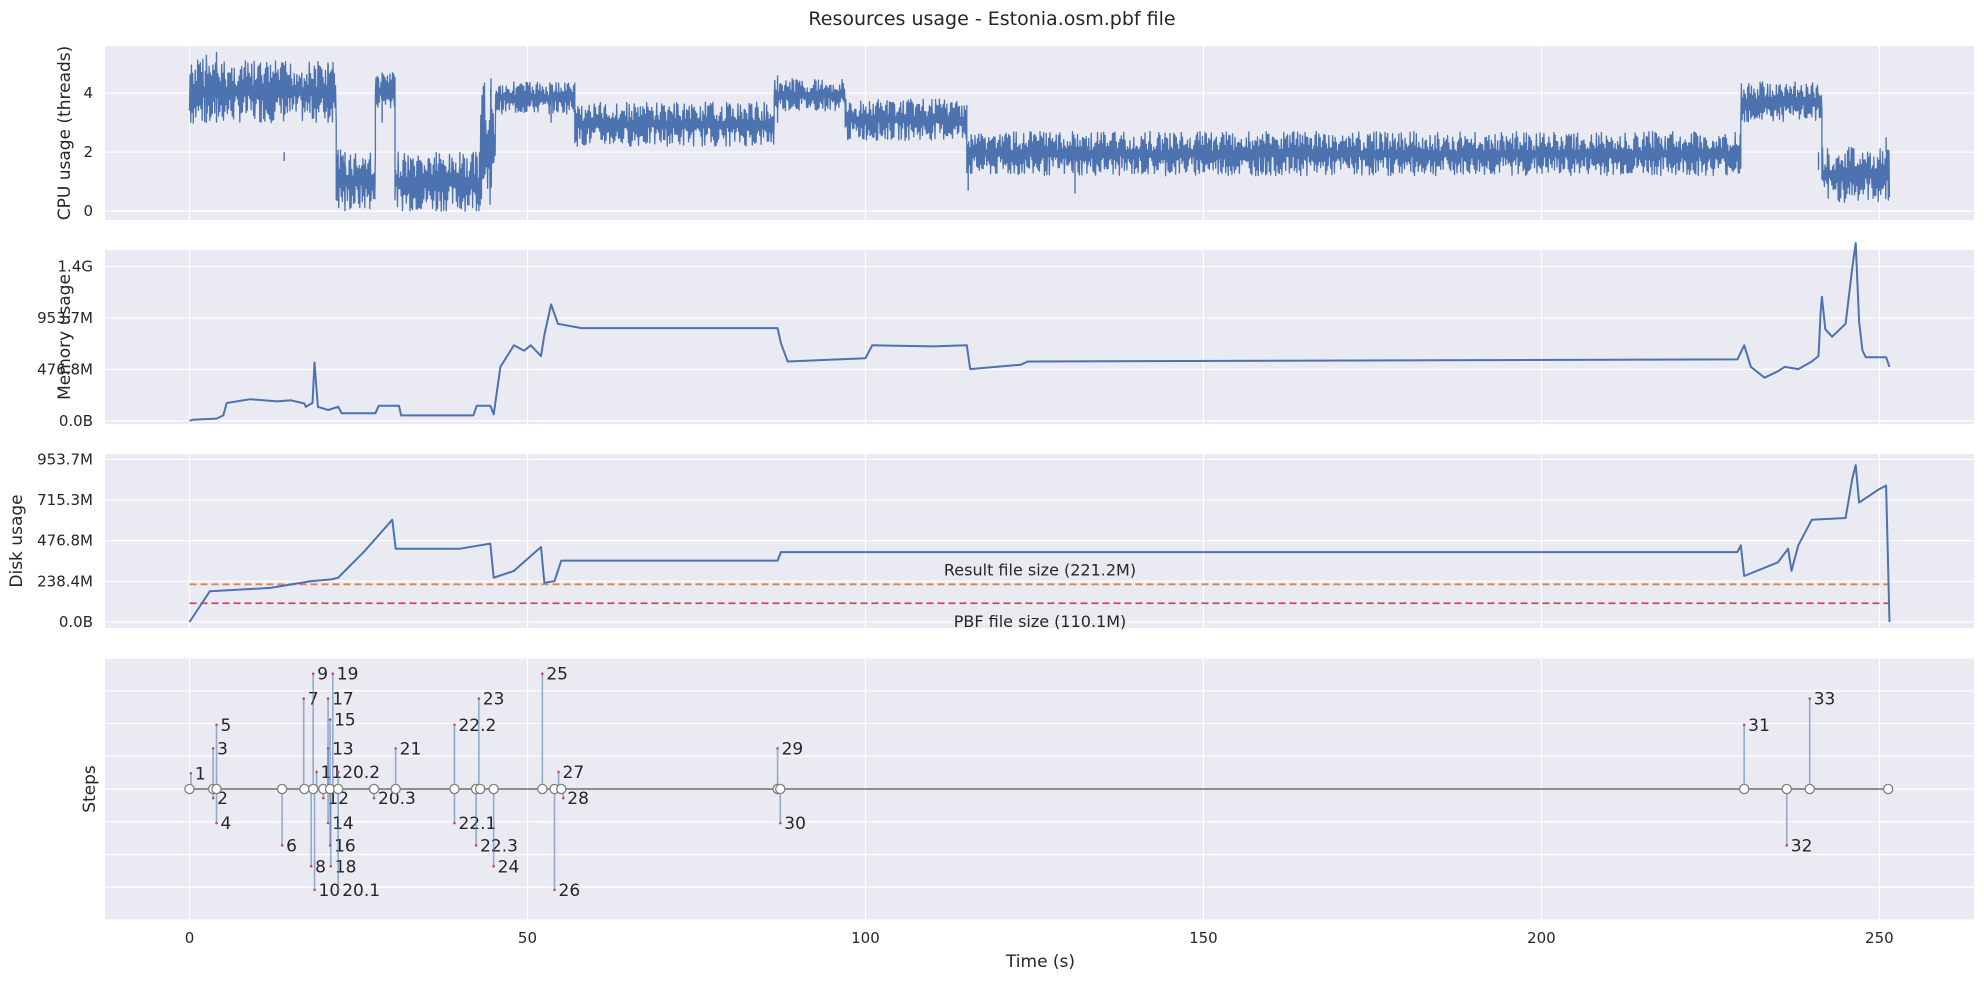 Image resolution: width=1984 pixels, height=982 pixels. What do you see at coordinates (1825, 700) in the screenshot?
I see `step-label: 33` at bounding box center [1825, 700].